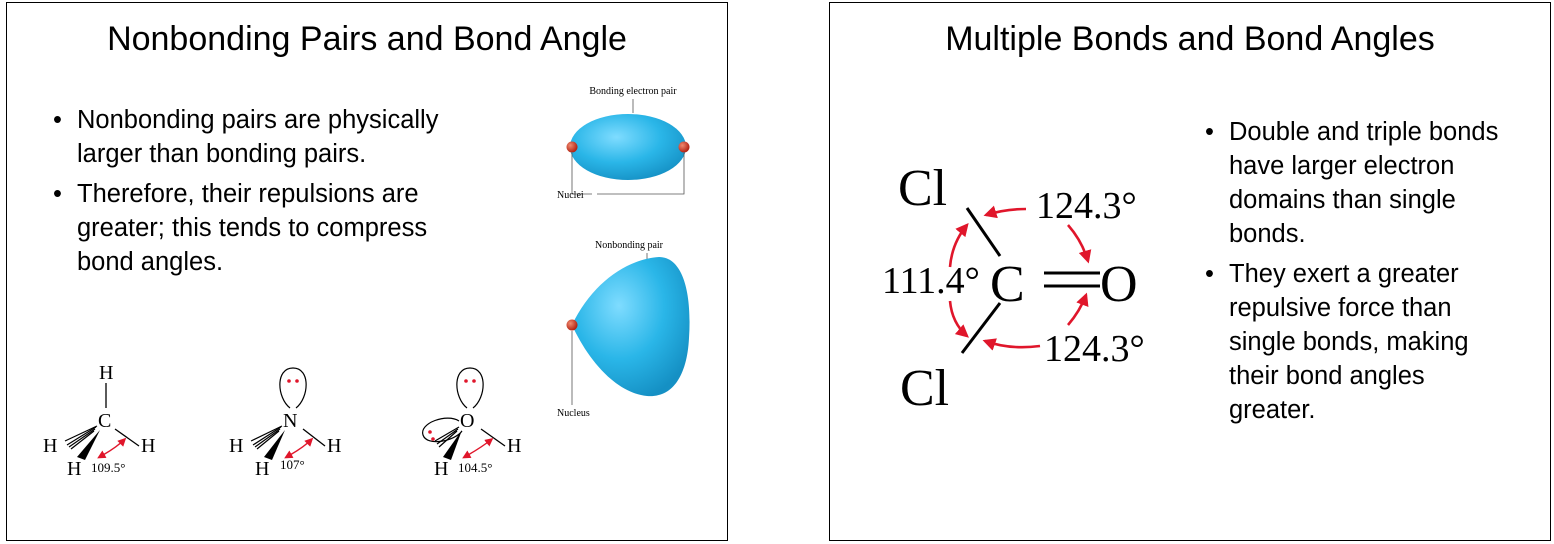  I want to click on svg-text: O, so click(467, 421).